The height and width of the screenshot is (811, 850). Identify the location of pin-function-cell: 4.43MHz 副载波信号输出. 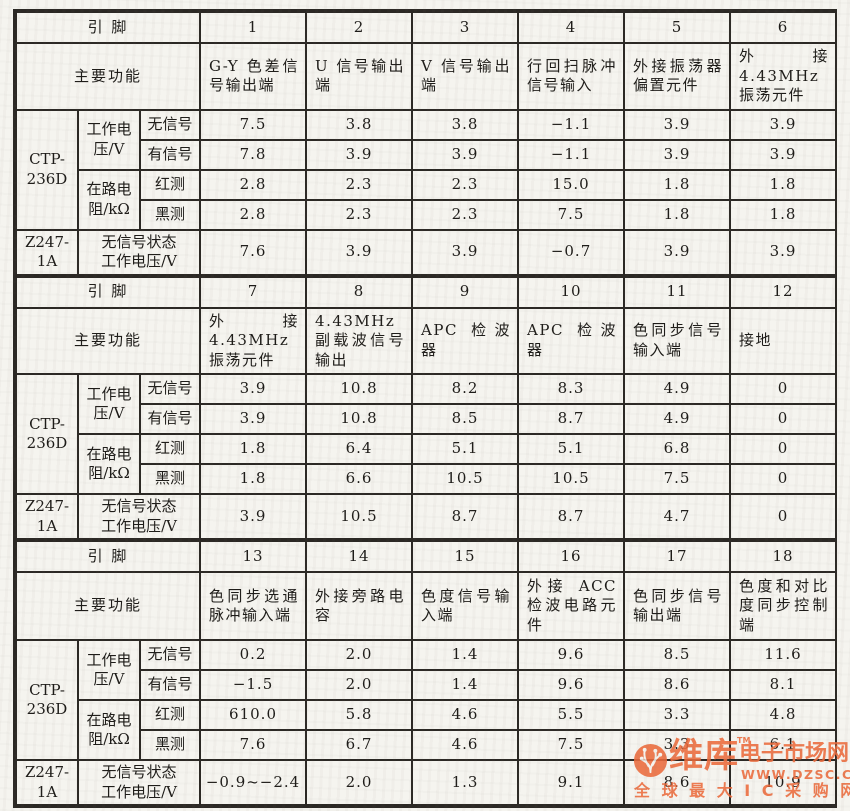
(359, 340).